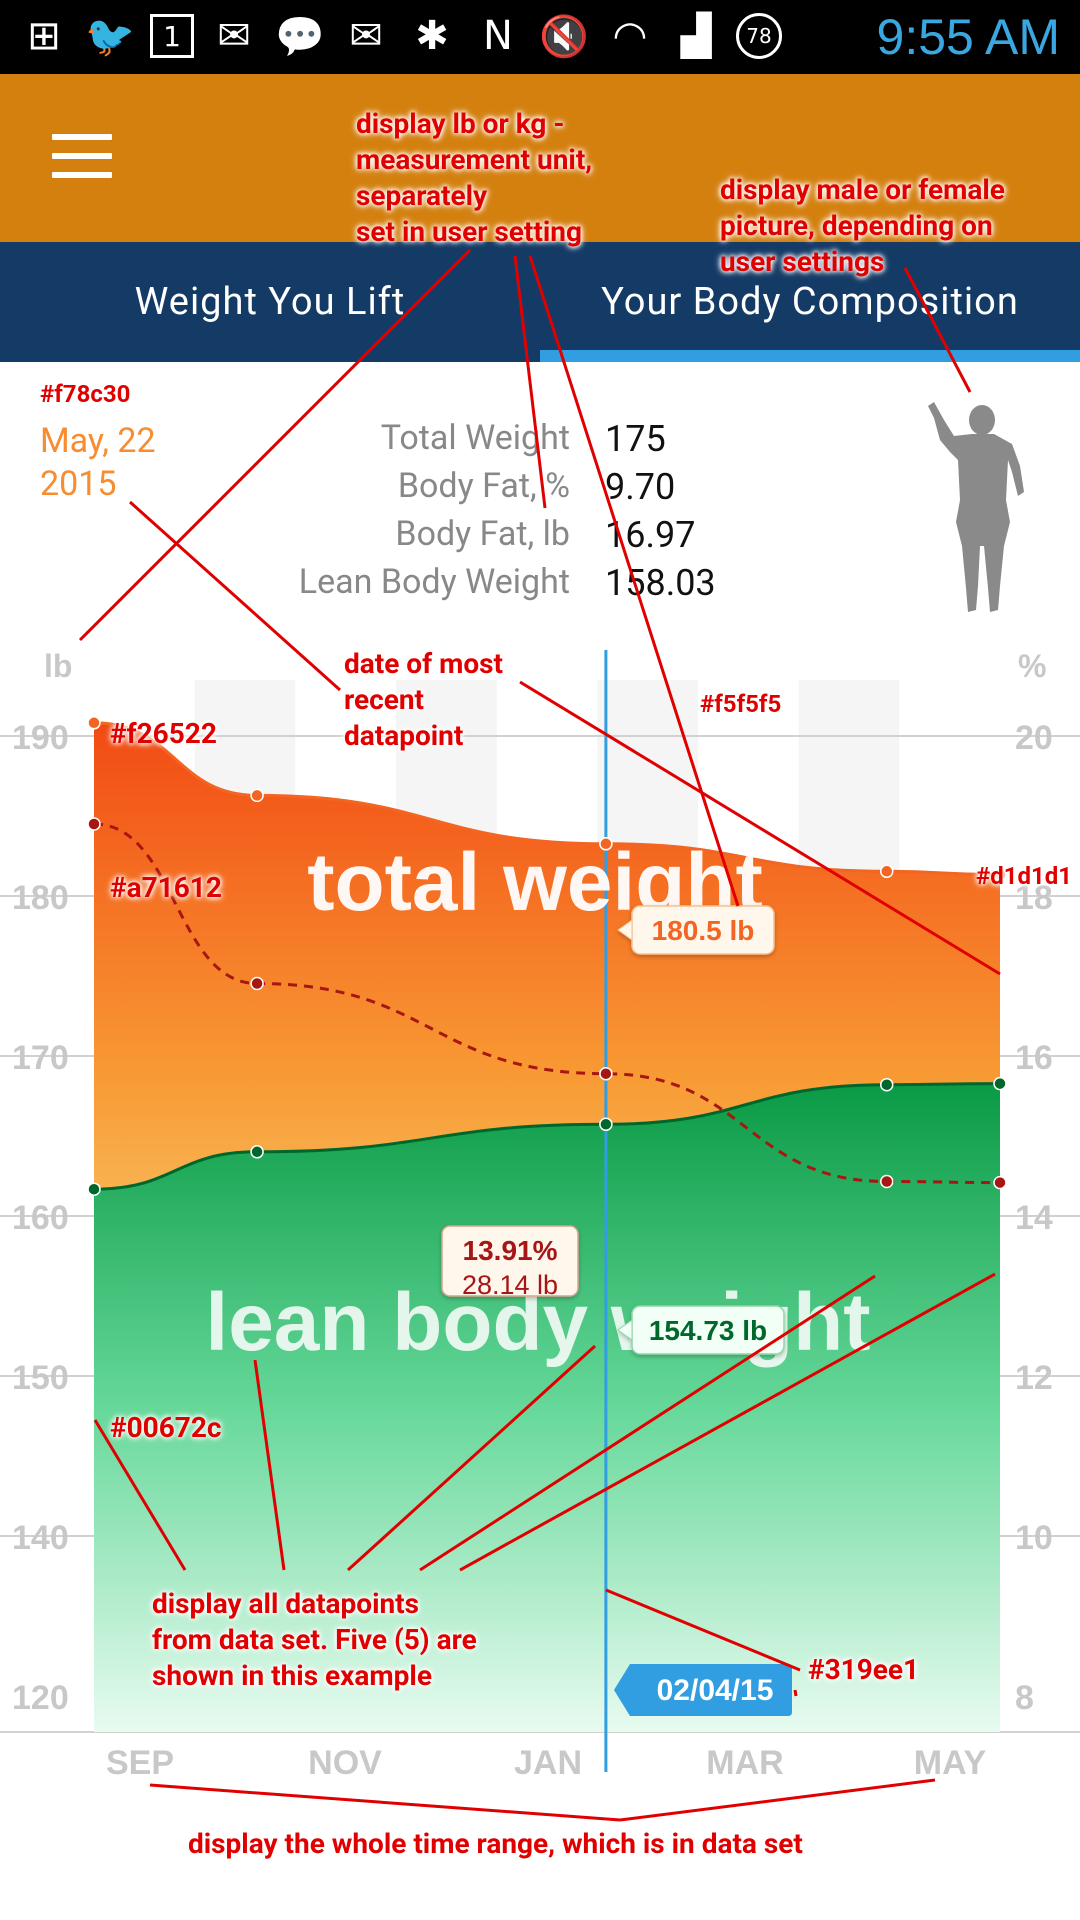  Describe the element at coordinates (40, 1218) in the screenshot. I see `left-axis-tick: 160` at that location.